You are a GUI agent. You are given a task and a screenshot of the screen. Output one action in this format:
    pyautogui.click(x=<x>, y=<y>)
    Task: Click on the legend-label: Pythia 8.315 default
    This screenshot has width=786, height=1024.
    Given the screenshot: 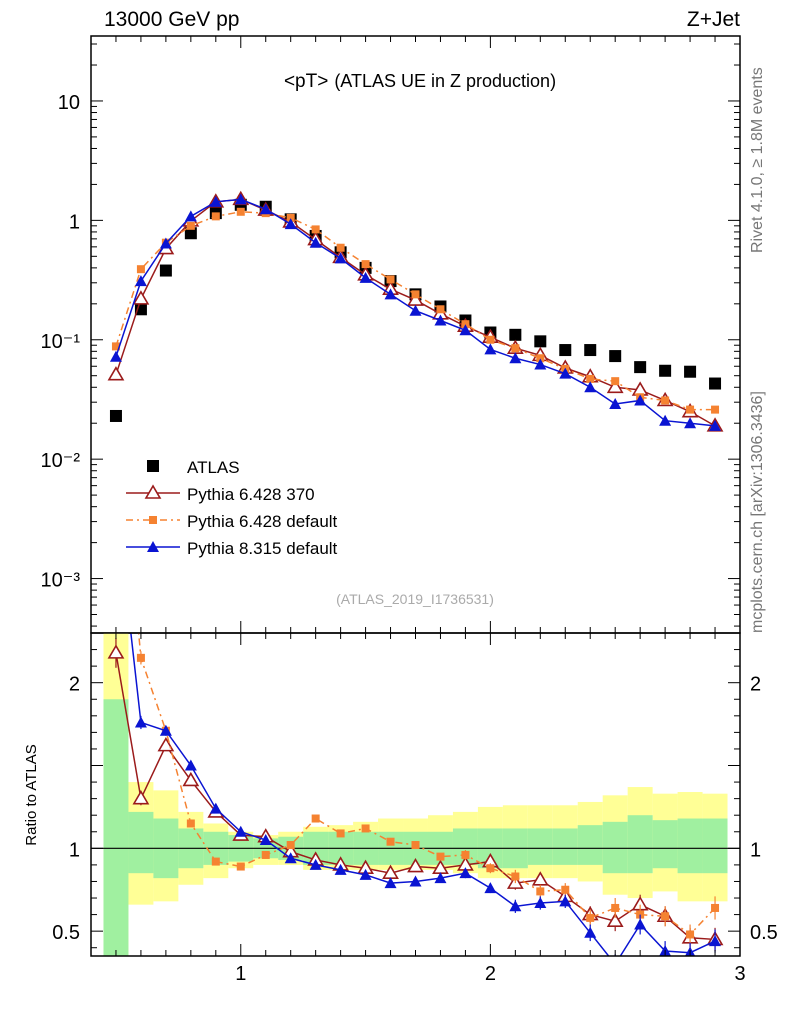 What is the action you would take?
    pyautogui.click(x=262, y=548)
    